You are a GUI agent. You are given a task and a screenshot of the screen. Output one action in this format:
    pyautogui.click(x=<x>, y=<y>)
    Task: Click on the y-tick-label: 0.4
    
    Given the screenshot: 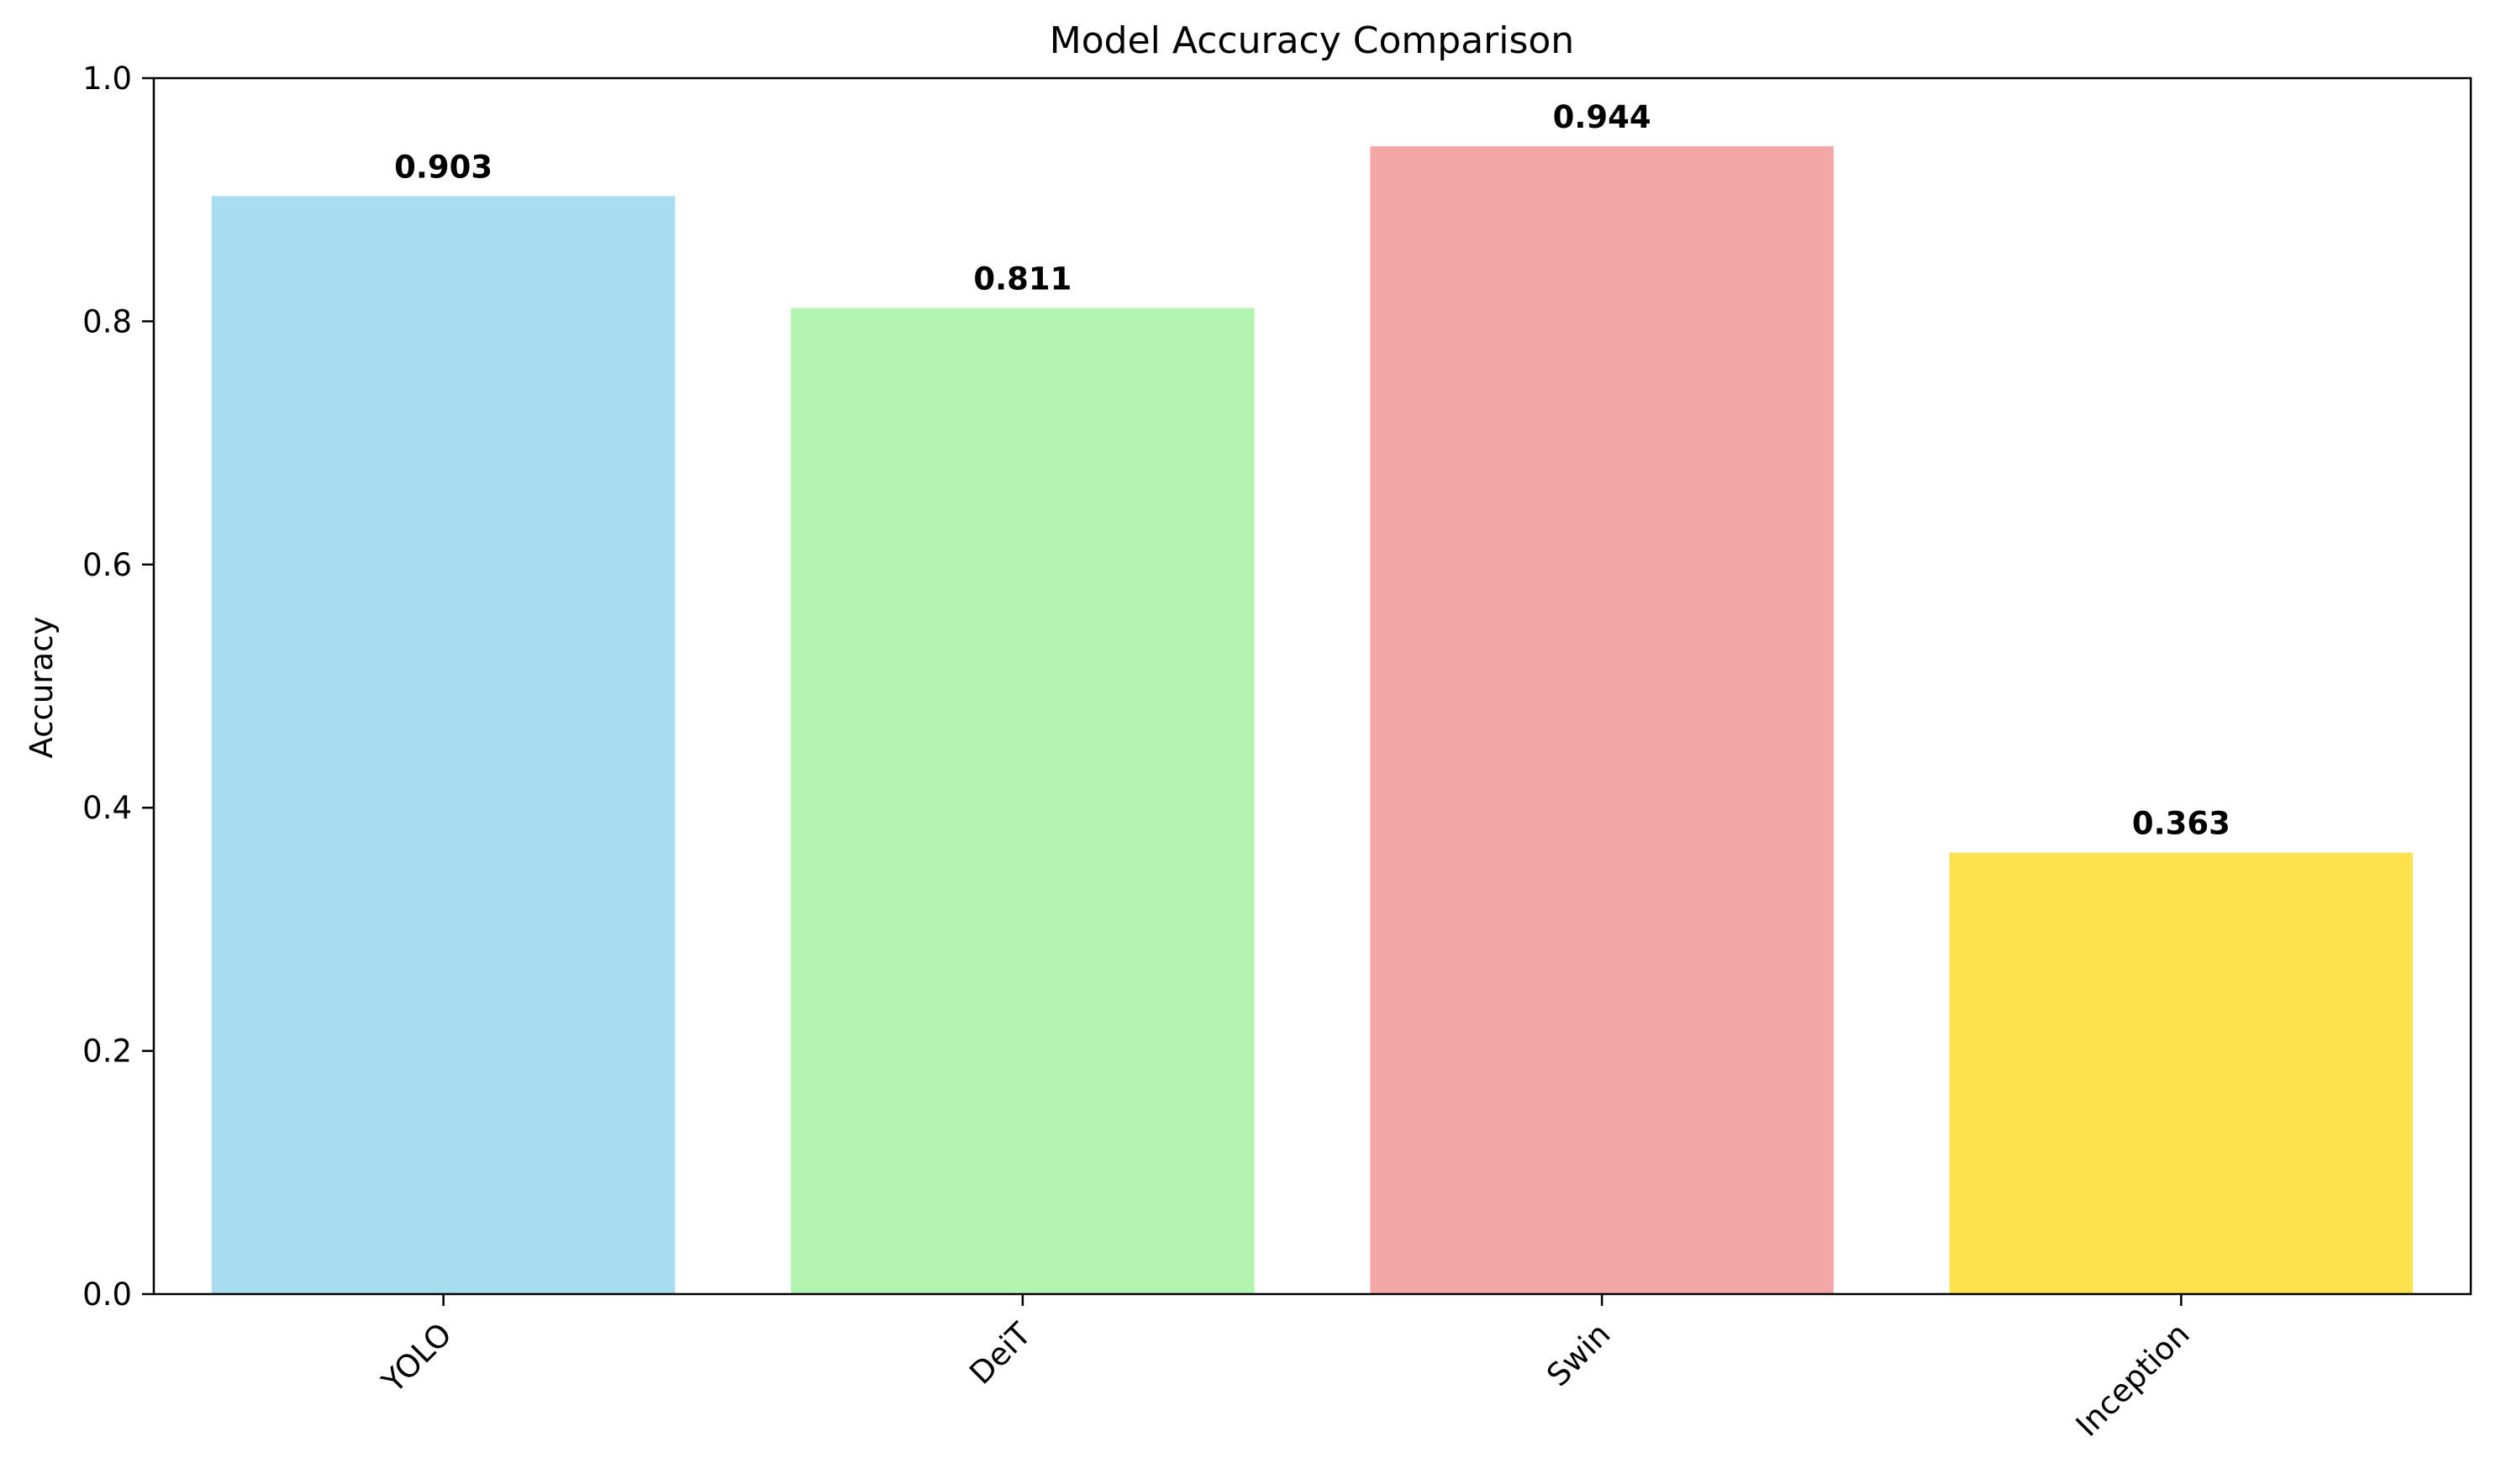 What is the action you would take?
    pyautogui.click(x=107, y=808)
    